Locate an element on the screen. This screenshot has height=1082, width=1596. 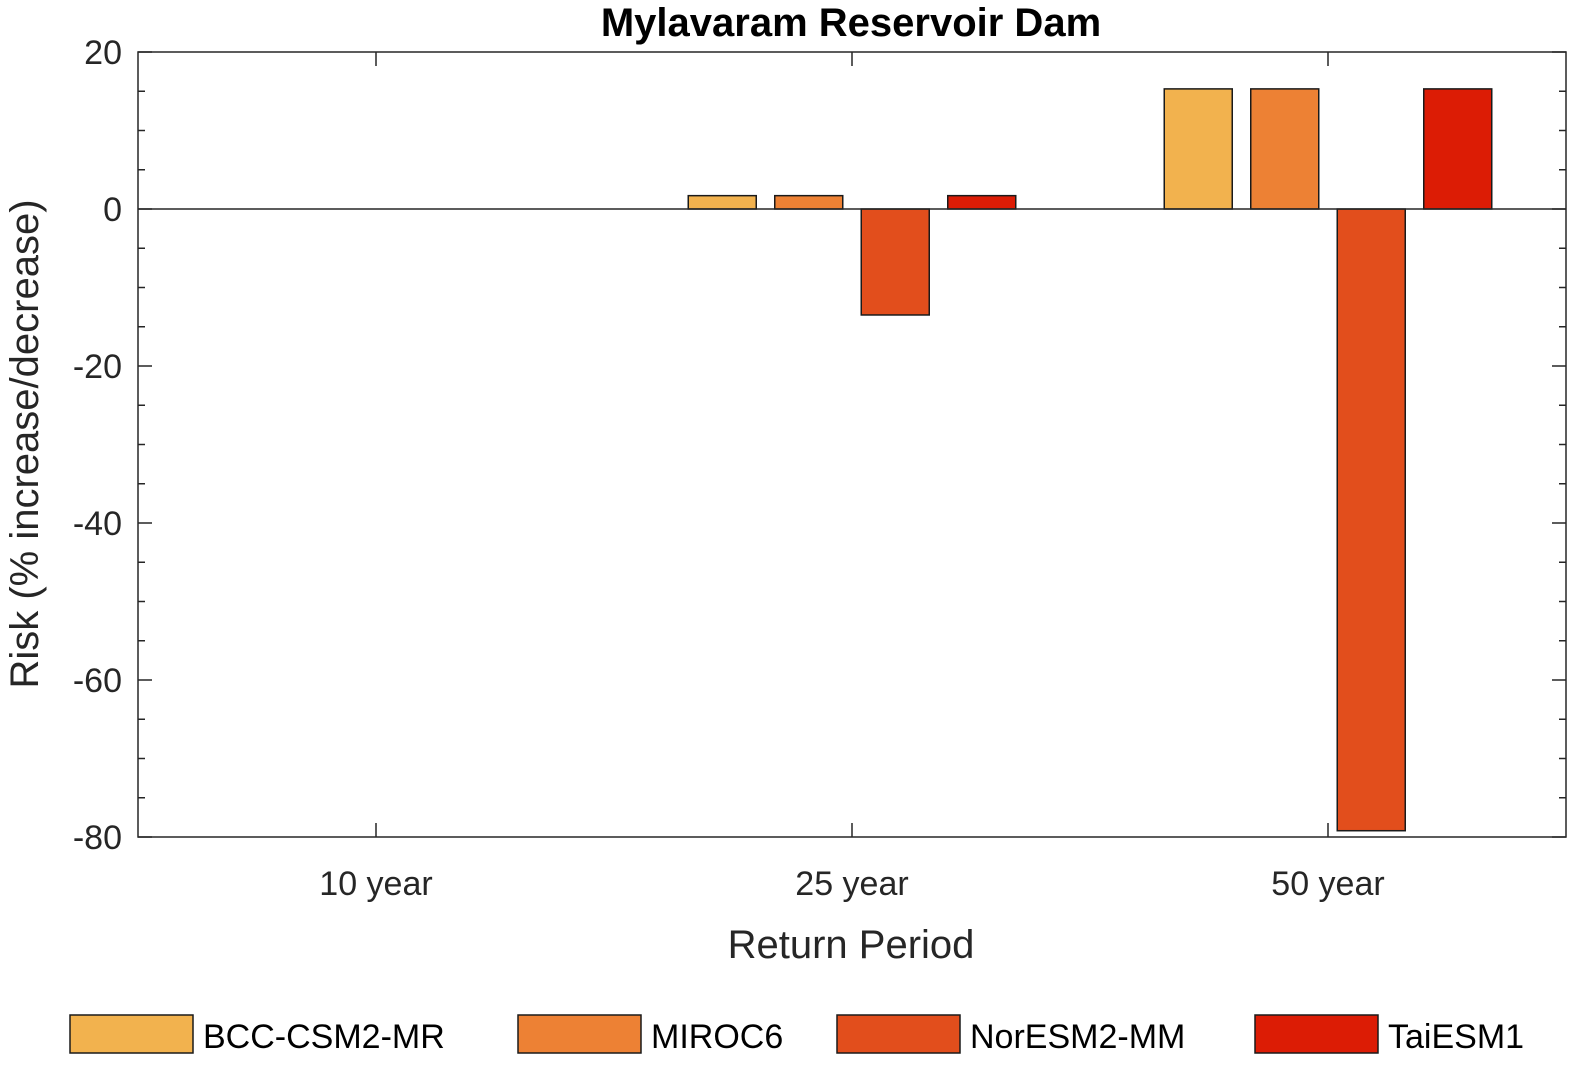
legend-swatch-bcc-csm2-mr is located at coordinates (131, 1034).